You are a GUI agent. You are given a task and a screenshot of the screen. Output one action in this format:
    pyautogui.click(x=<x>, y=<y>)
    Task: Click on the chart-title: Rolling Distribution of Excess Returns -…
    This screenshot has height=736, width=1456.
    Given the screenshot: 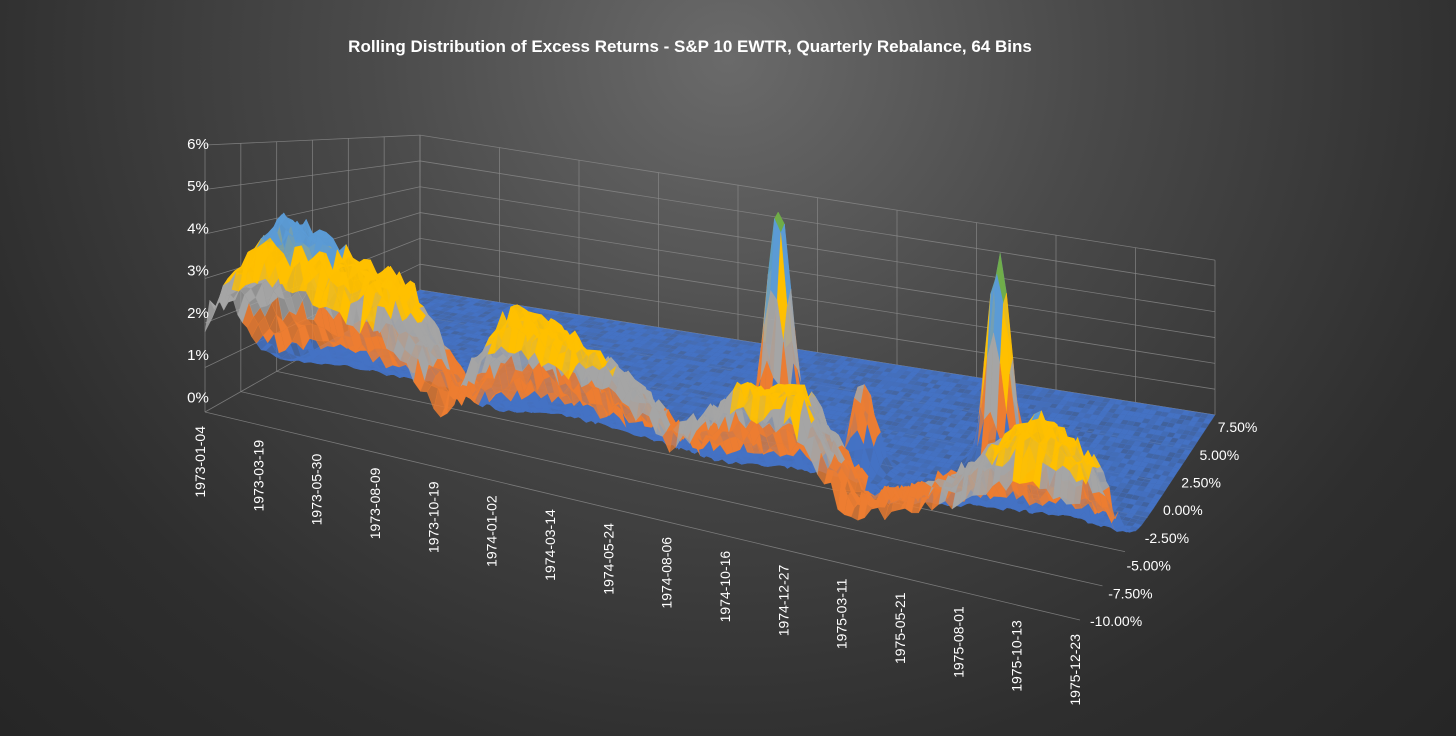 What is the action you would take?
    pyautogui.click(x=690, y=46)
    